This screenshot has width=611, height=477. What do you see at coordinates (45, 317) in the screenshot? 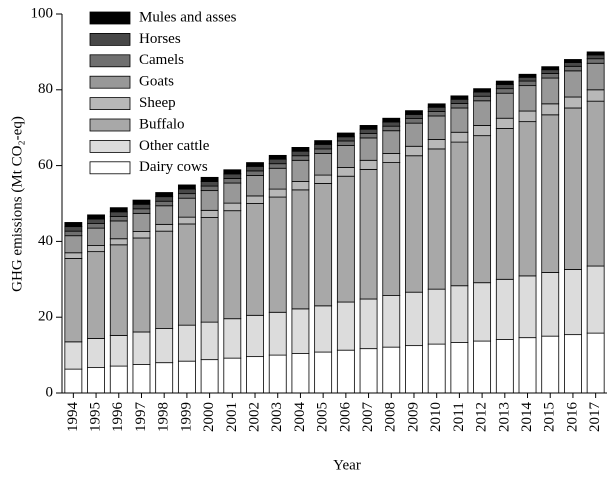
I see `y-tick-label: 20` at bounding box center [45, 317].